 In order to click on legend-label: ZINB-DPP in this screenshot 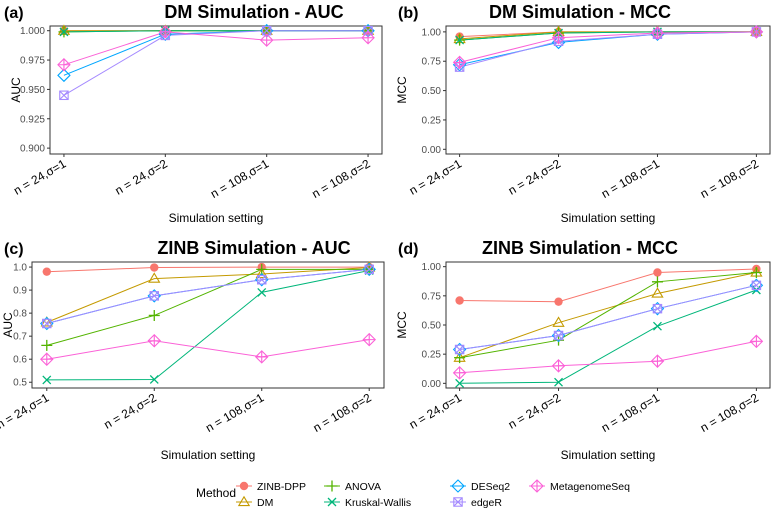, I will do `click(281, 487)`.